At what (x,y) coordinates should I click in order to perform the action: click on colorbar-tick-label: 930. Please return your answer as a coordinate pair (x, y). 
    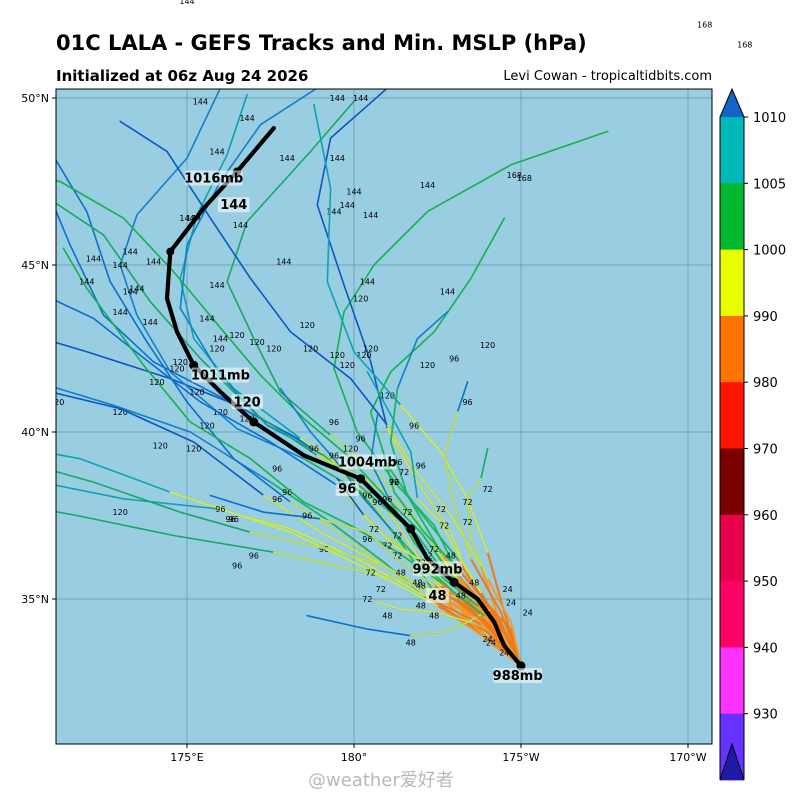
    Looking at the image, I should click on (765, 715).